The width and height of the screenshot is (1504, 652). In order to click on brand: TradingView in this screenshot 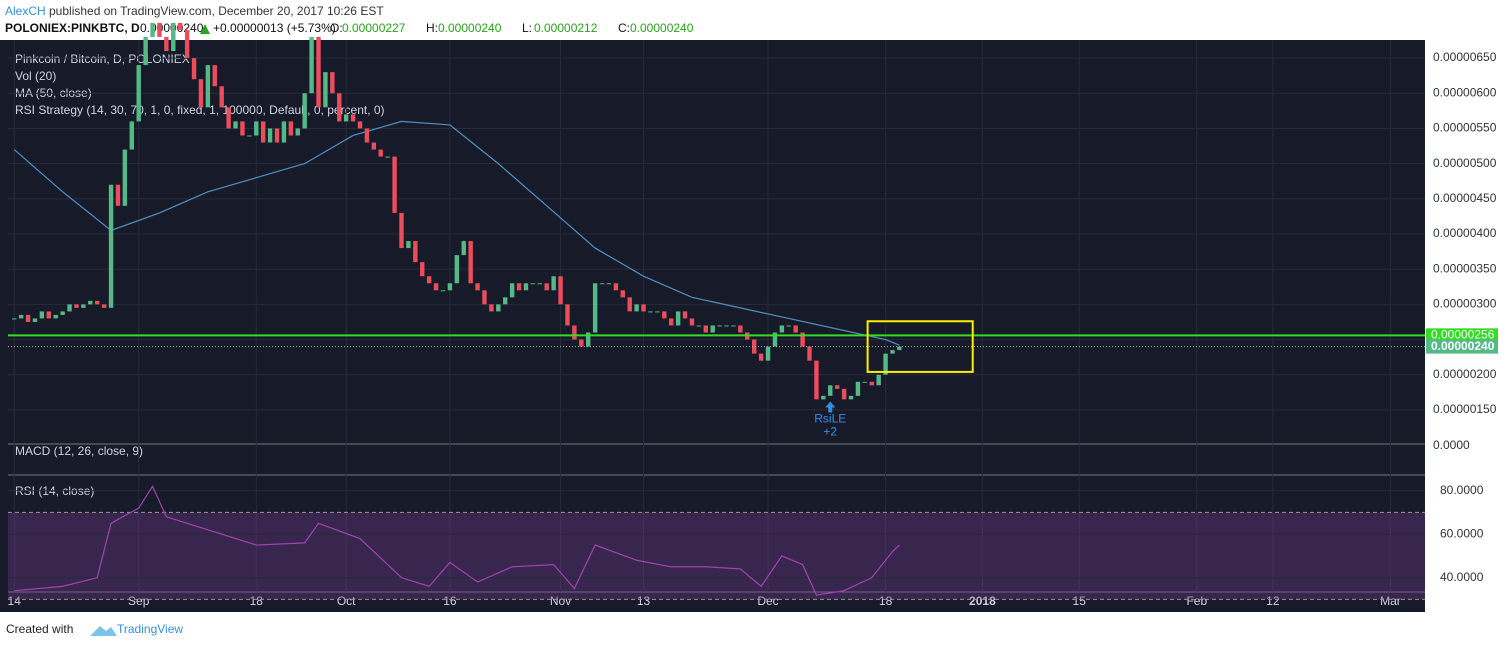, I will do `click(150, 629)`.